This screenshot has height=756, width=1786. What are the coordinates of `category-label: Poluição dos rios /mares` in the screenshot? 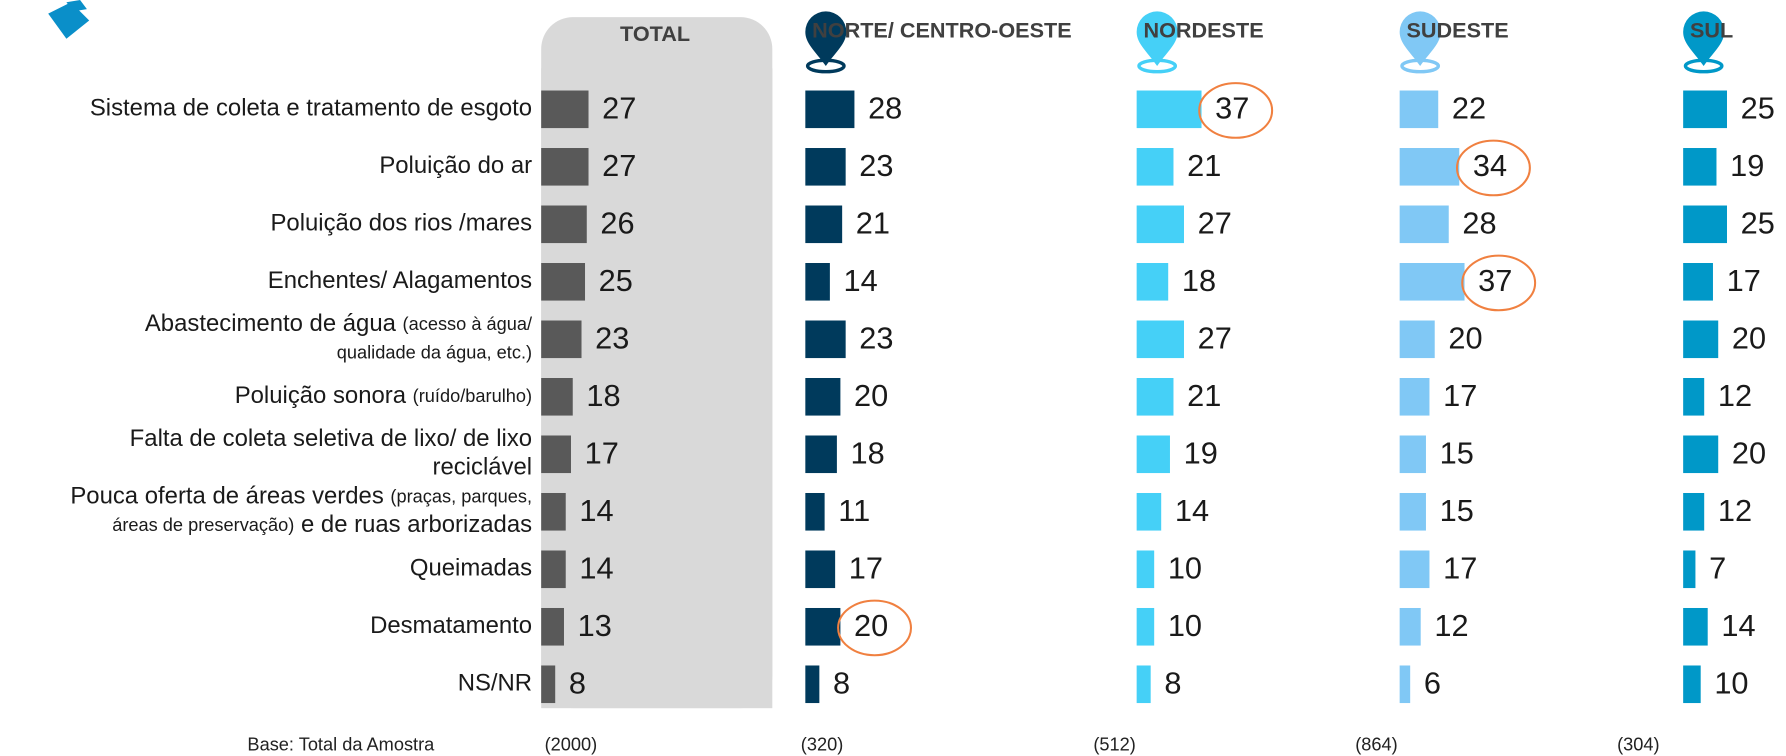 It's located at (401, 223).